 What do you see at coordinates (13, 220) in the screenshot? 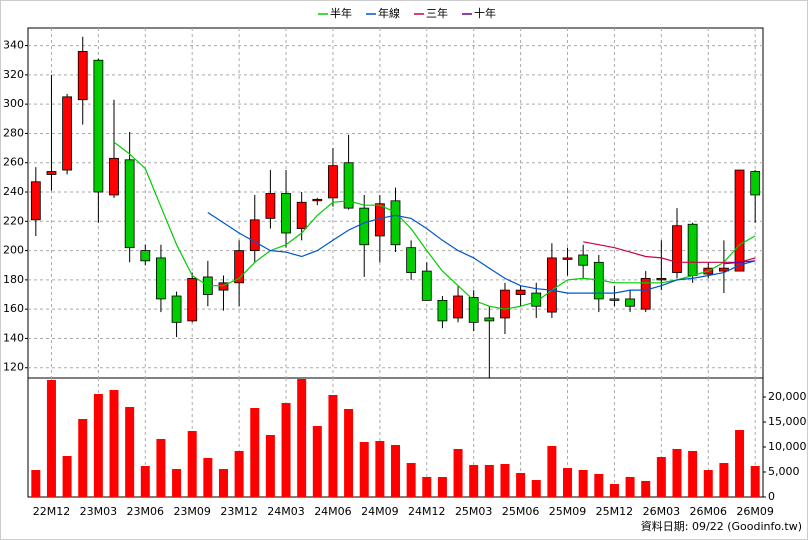
I see `y-tick-label: 220` at bounding box center [13, 220].